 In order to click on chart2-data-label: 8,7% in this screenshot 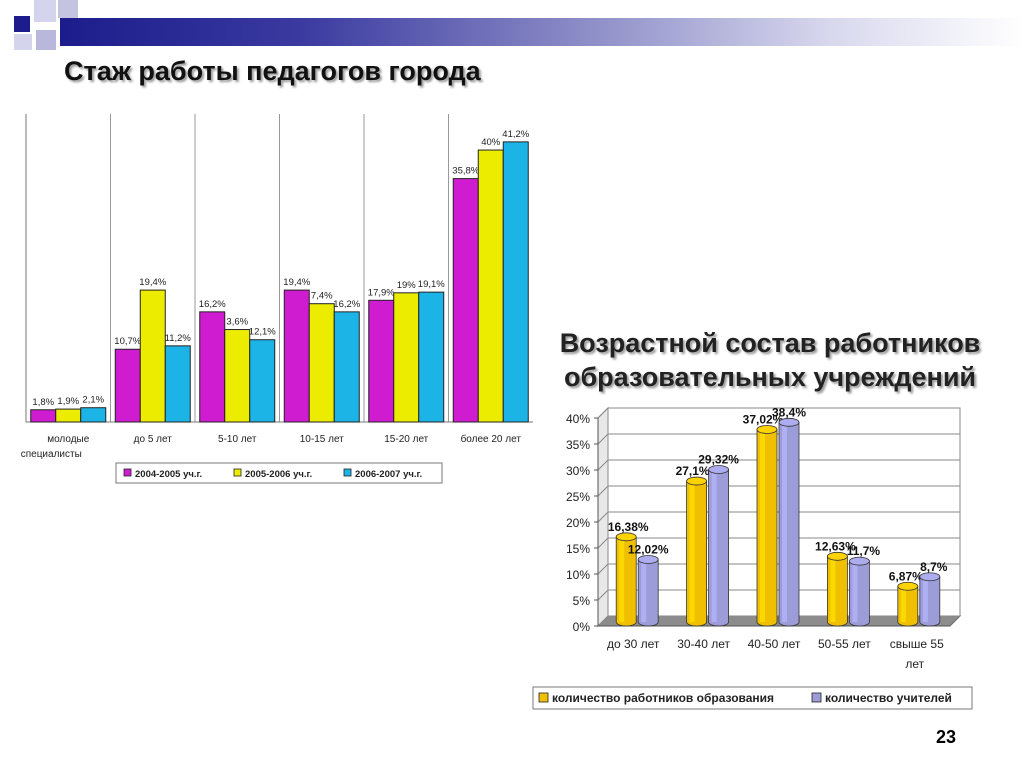, I will do `click(934, 567)`.